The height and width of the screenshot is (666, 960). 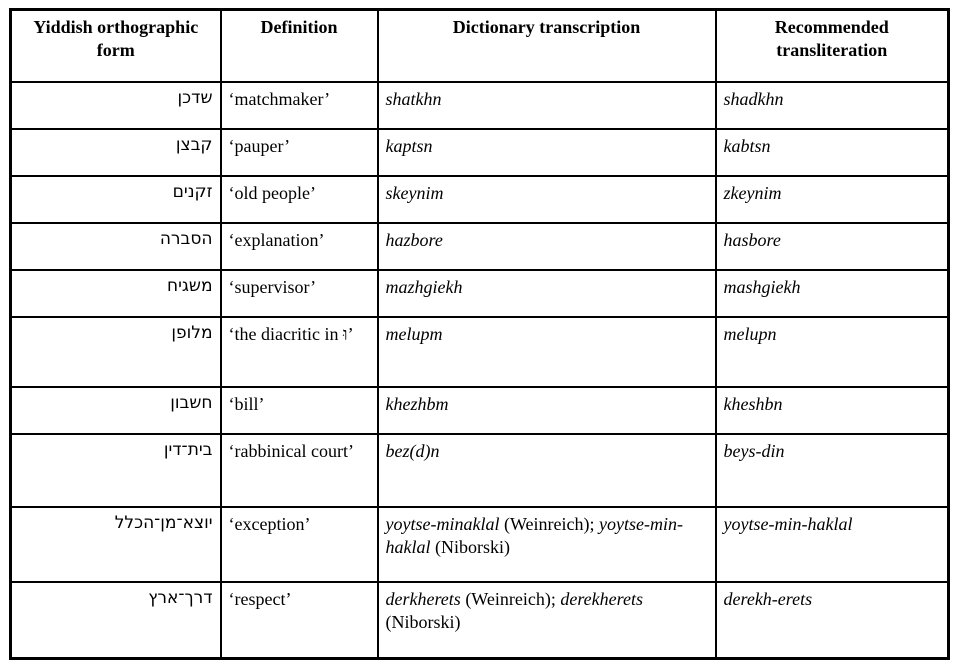 I want to click on definition-cell: ‘respect’, so click(x=299, y=620).